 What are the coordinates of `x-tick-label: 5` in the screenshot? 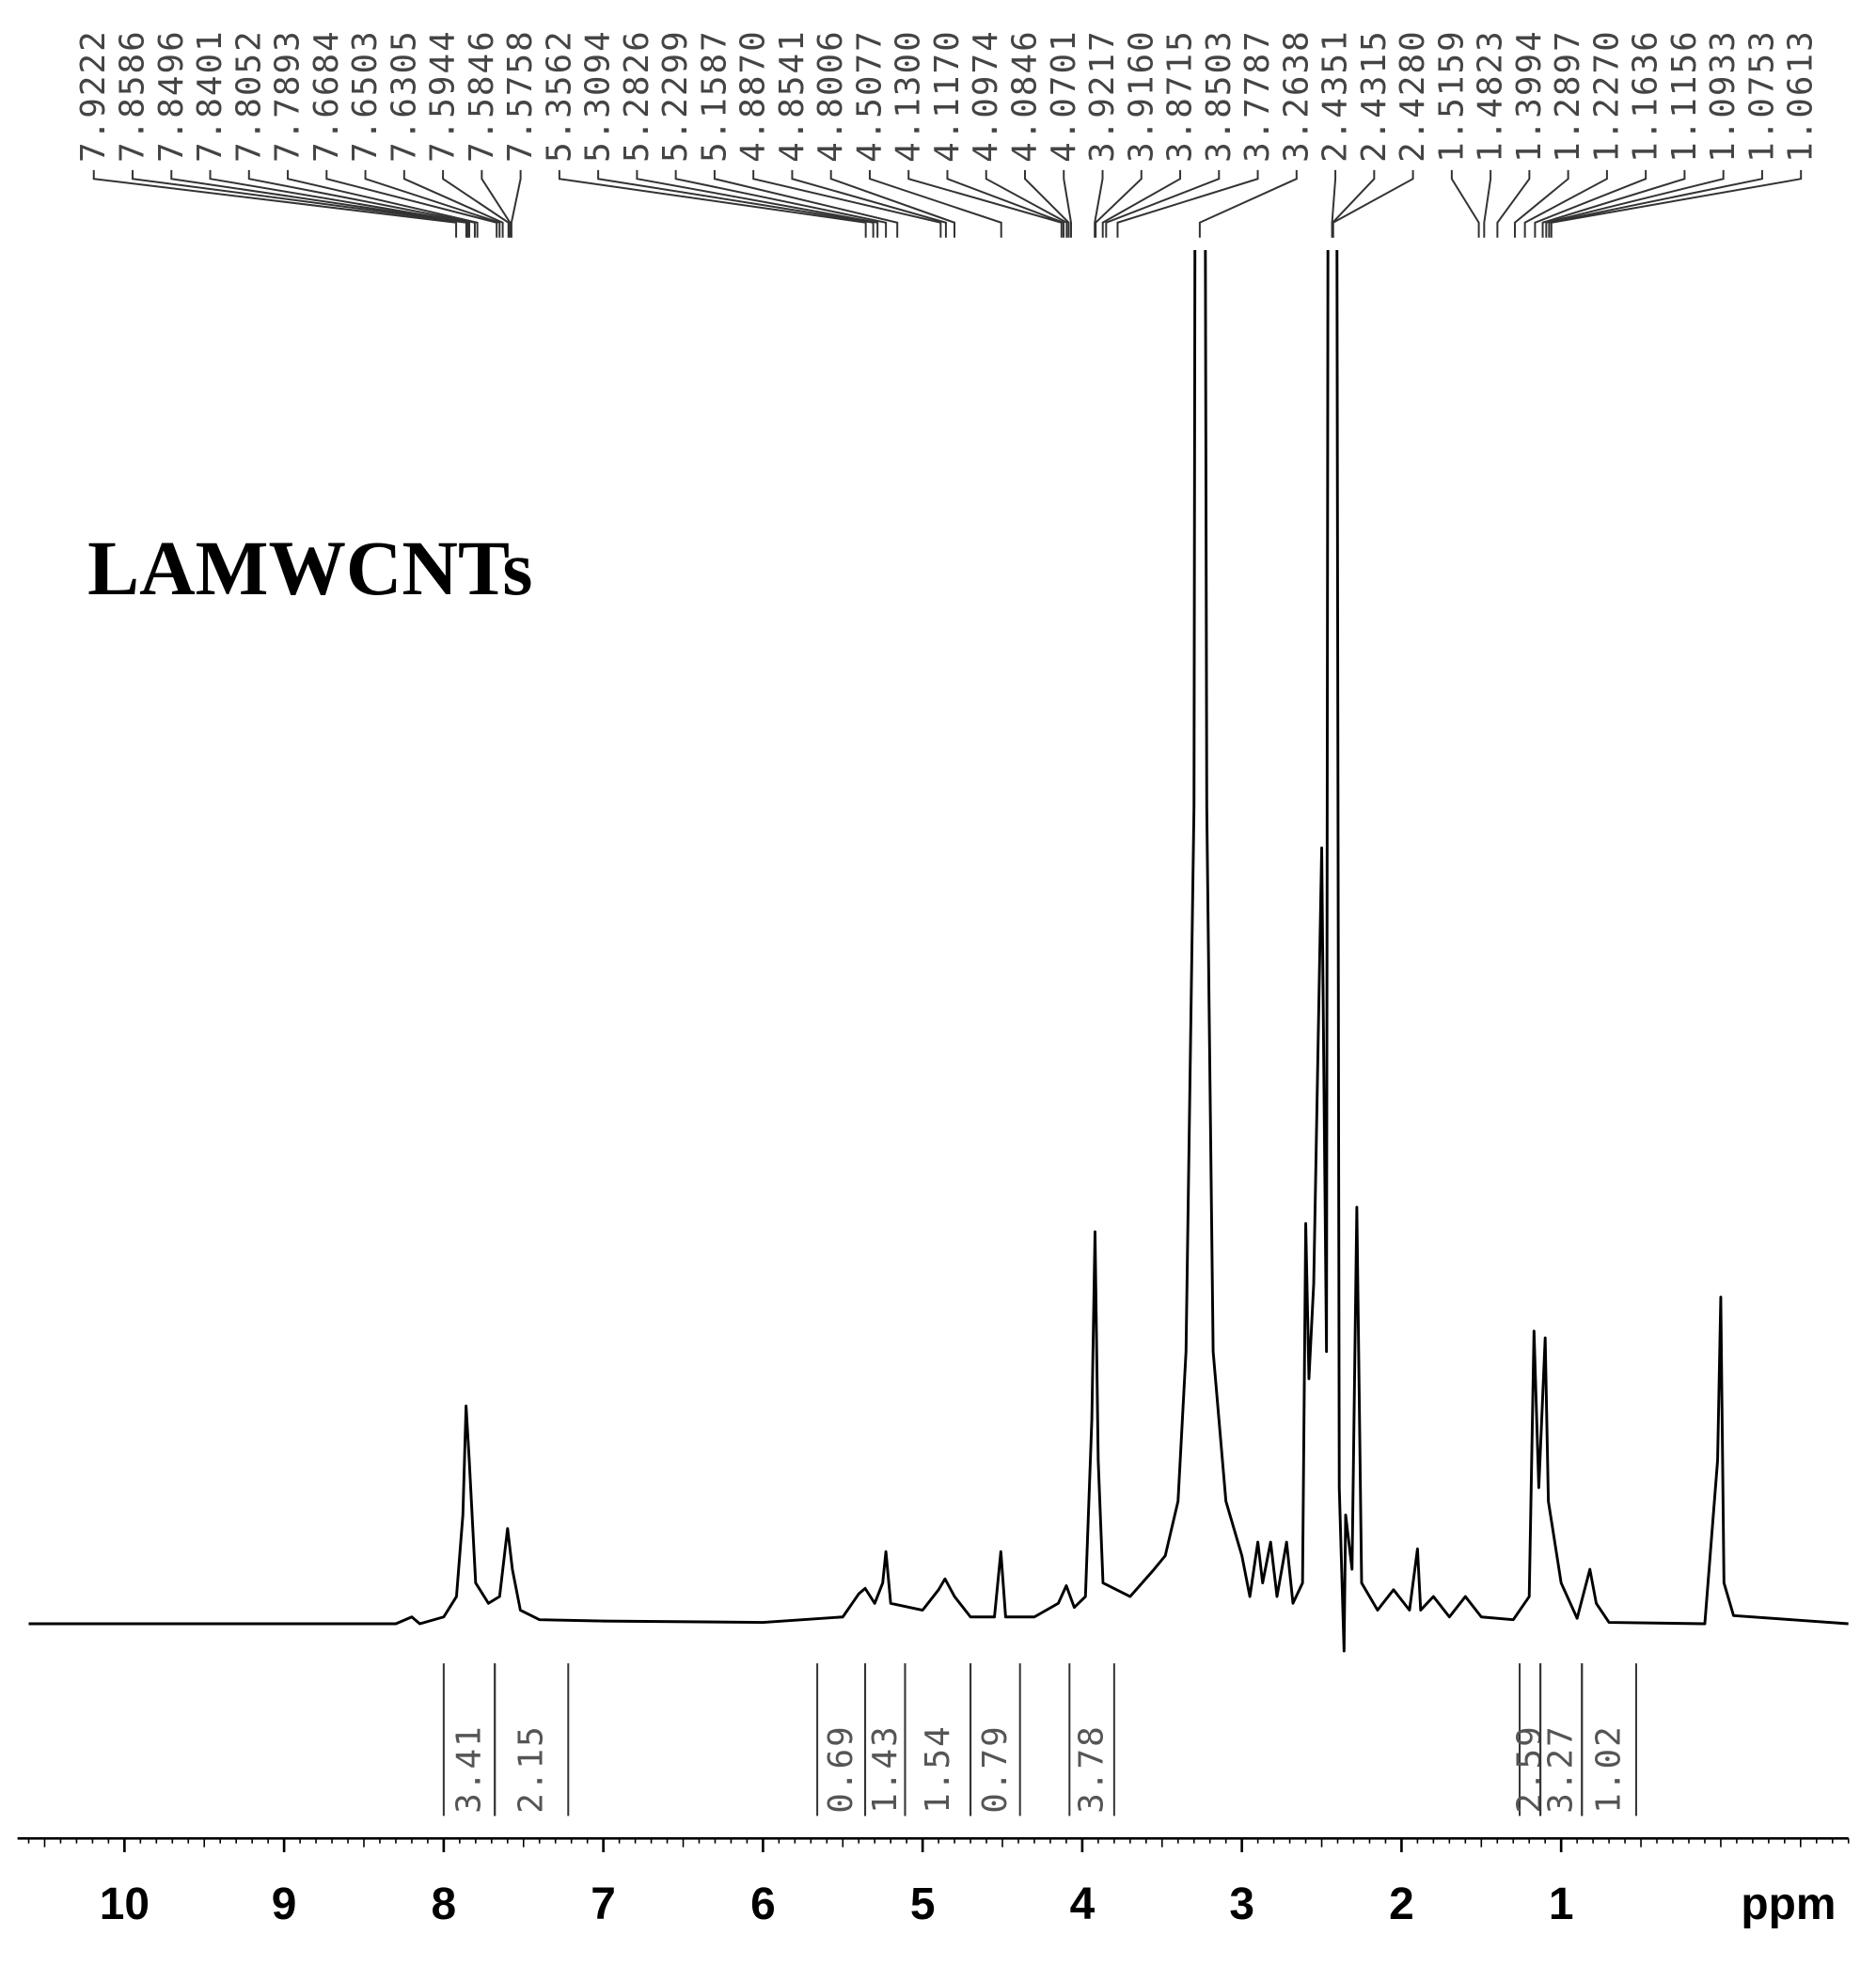 It's located at (923, 1904).